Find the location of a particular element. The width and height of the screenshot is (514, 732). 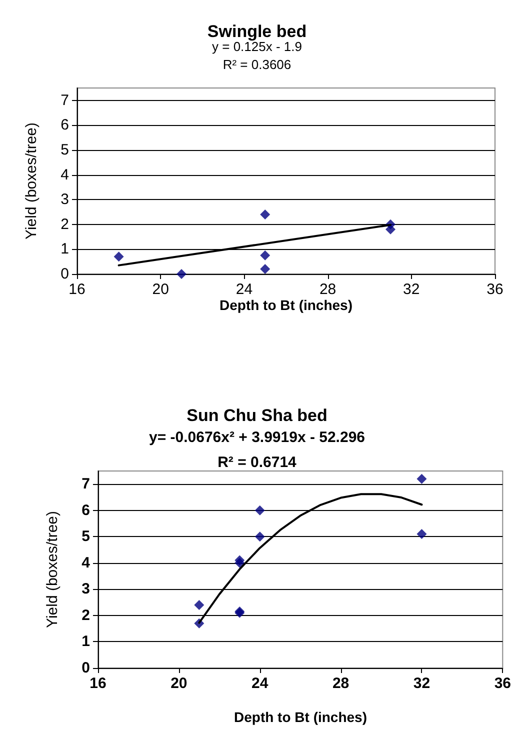

text: R² = 0.3606 is located at coordinates (257, 64).